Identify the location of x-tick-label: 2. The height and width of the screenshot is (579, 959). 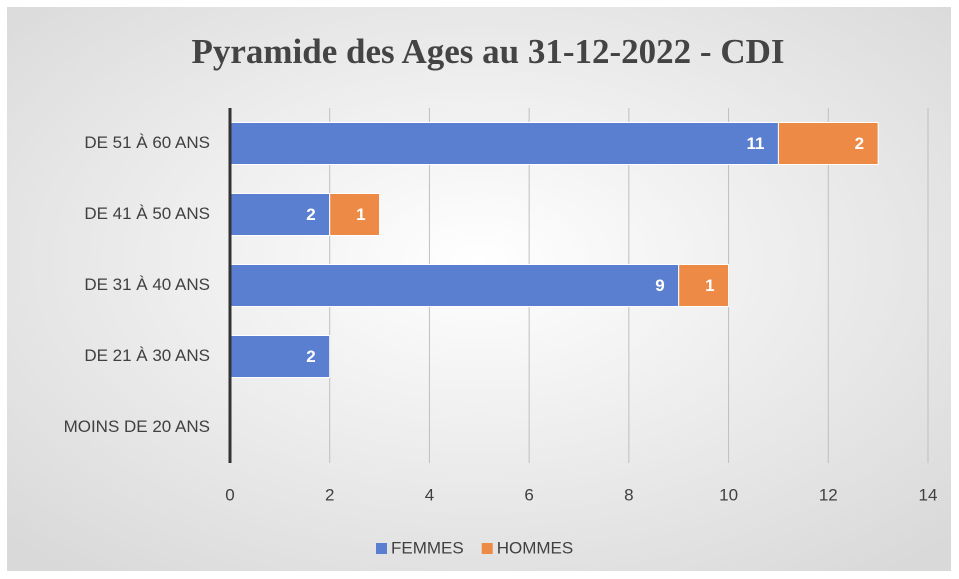
(329, 494).